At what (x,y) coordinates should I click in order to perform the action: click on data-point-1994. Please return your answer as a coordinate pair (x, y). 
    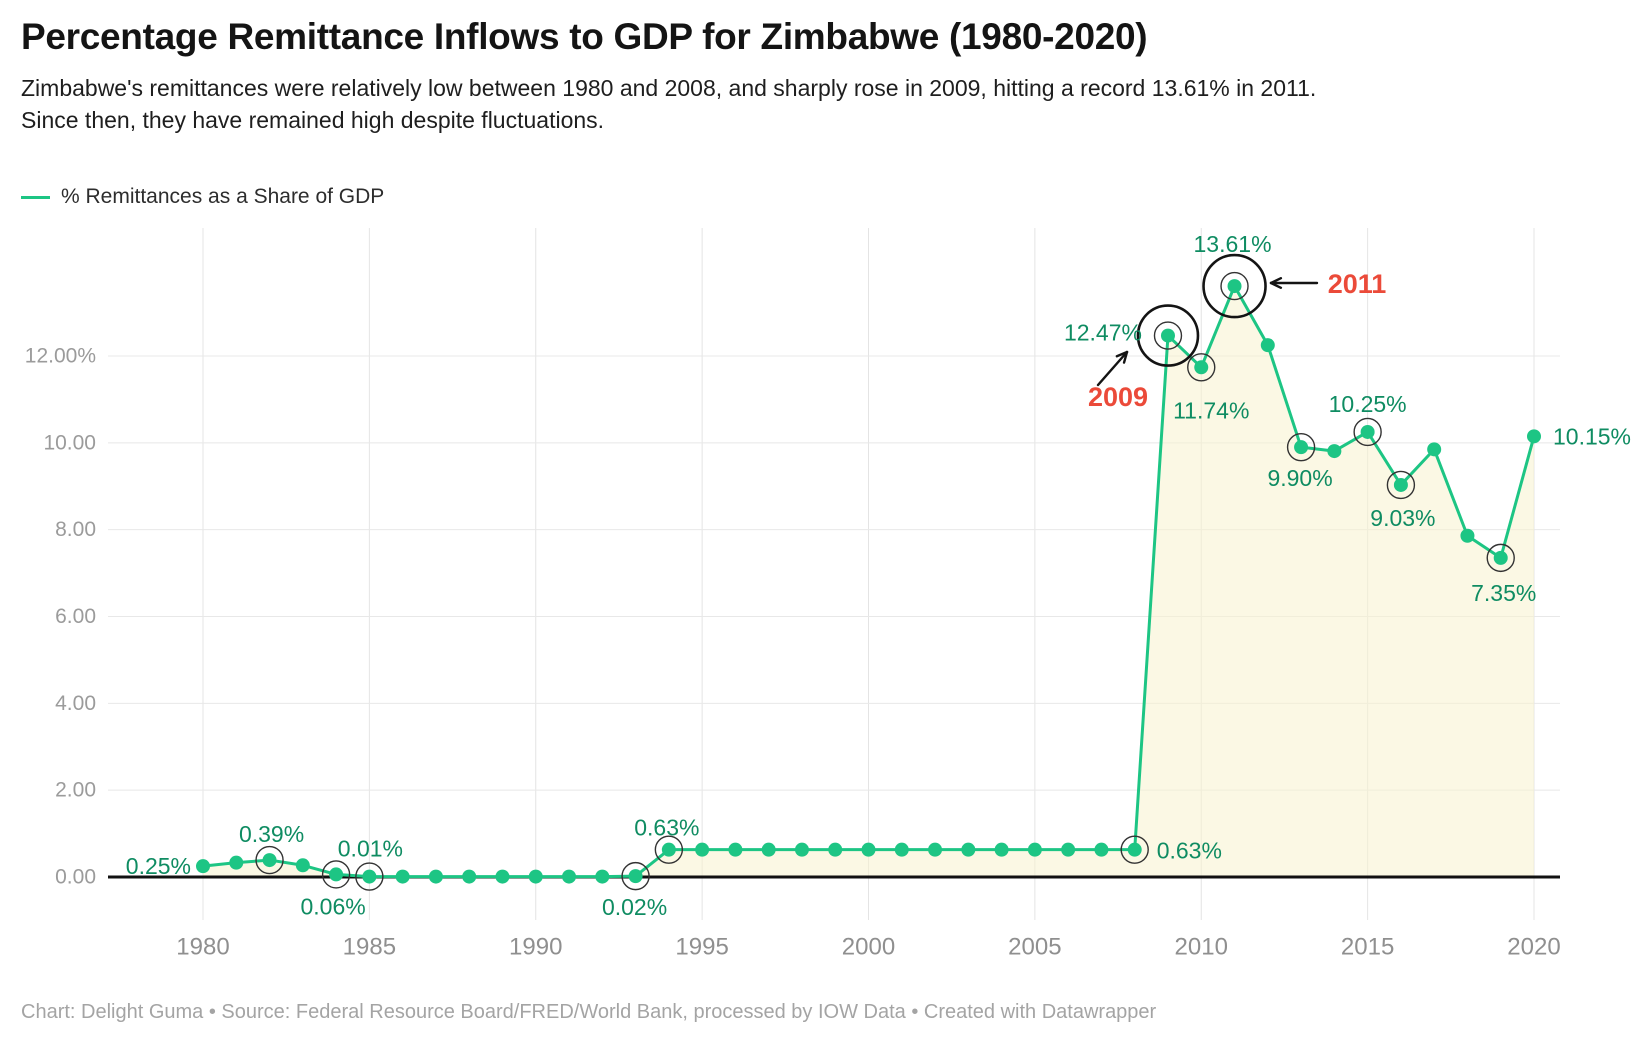
    Looking at the image, I should click on (668, 849).